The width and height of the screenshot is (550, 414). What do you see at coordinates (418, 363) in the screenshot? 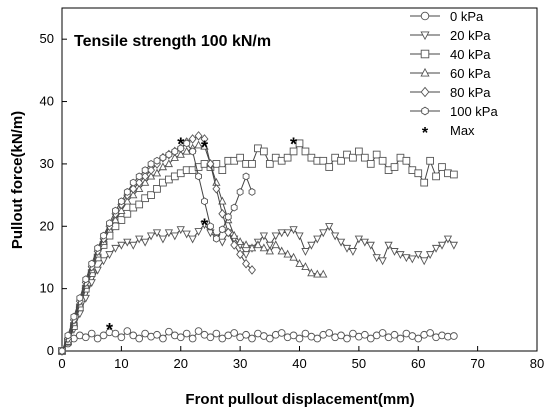
I see `x-tick-label: 60` at bounding box center [418, 363].